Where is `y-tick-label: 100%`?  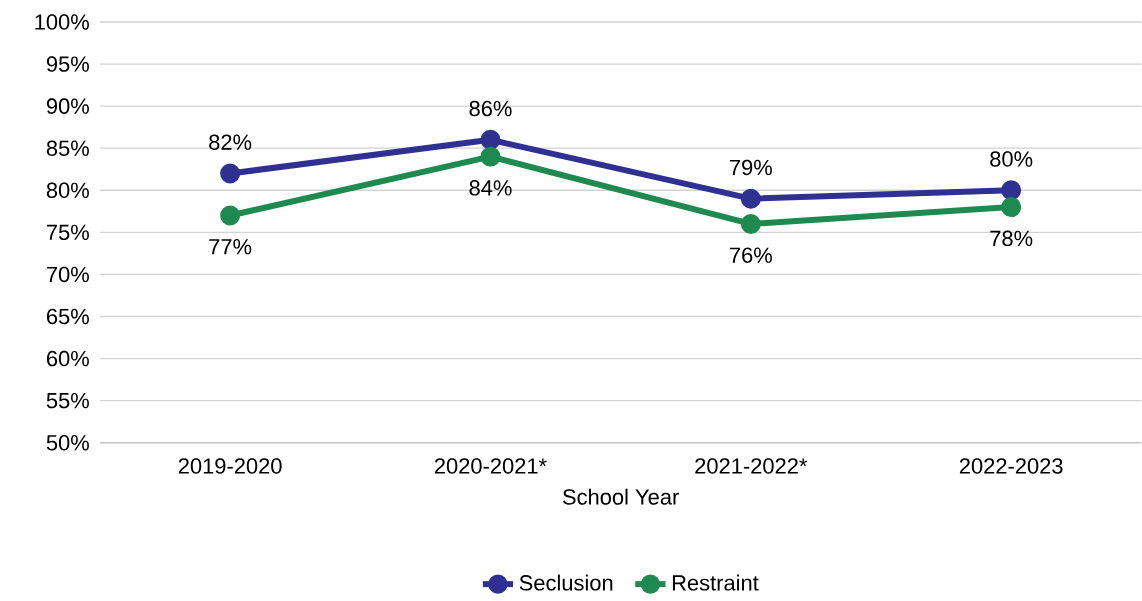
y-tick-label: 100% is located at coordinates (62, 22).